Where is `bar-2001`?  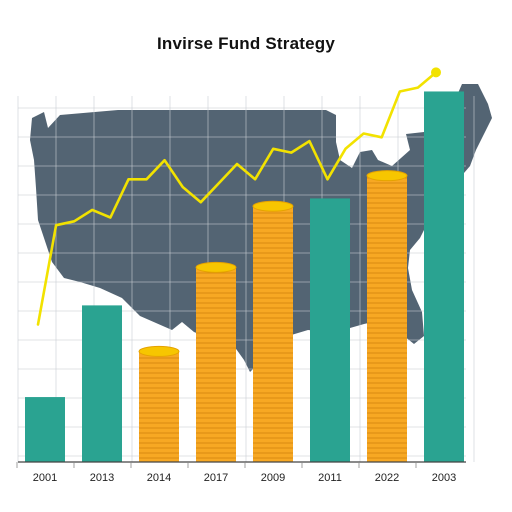
bar-2001 is located at coordinates (45, 429).